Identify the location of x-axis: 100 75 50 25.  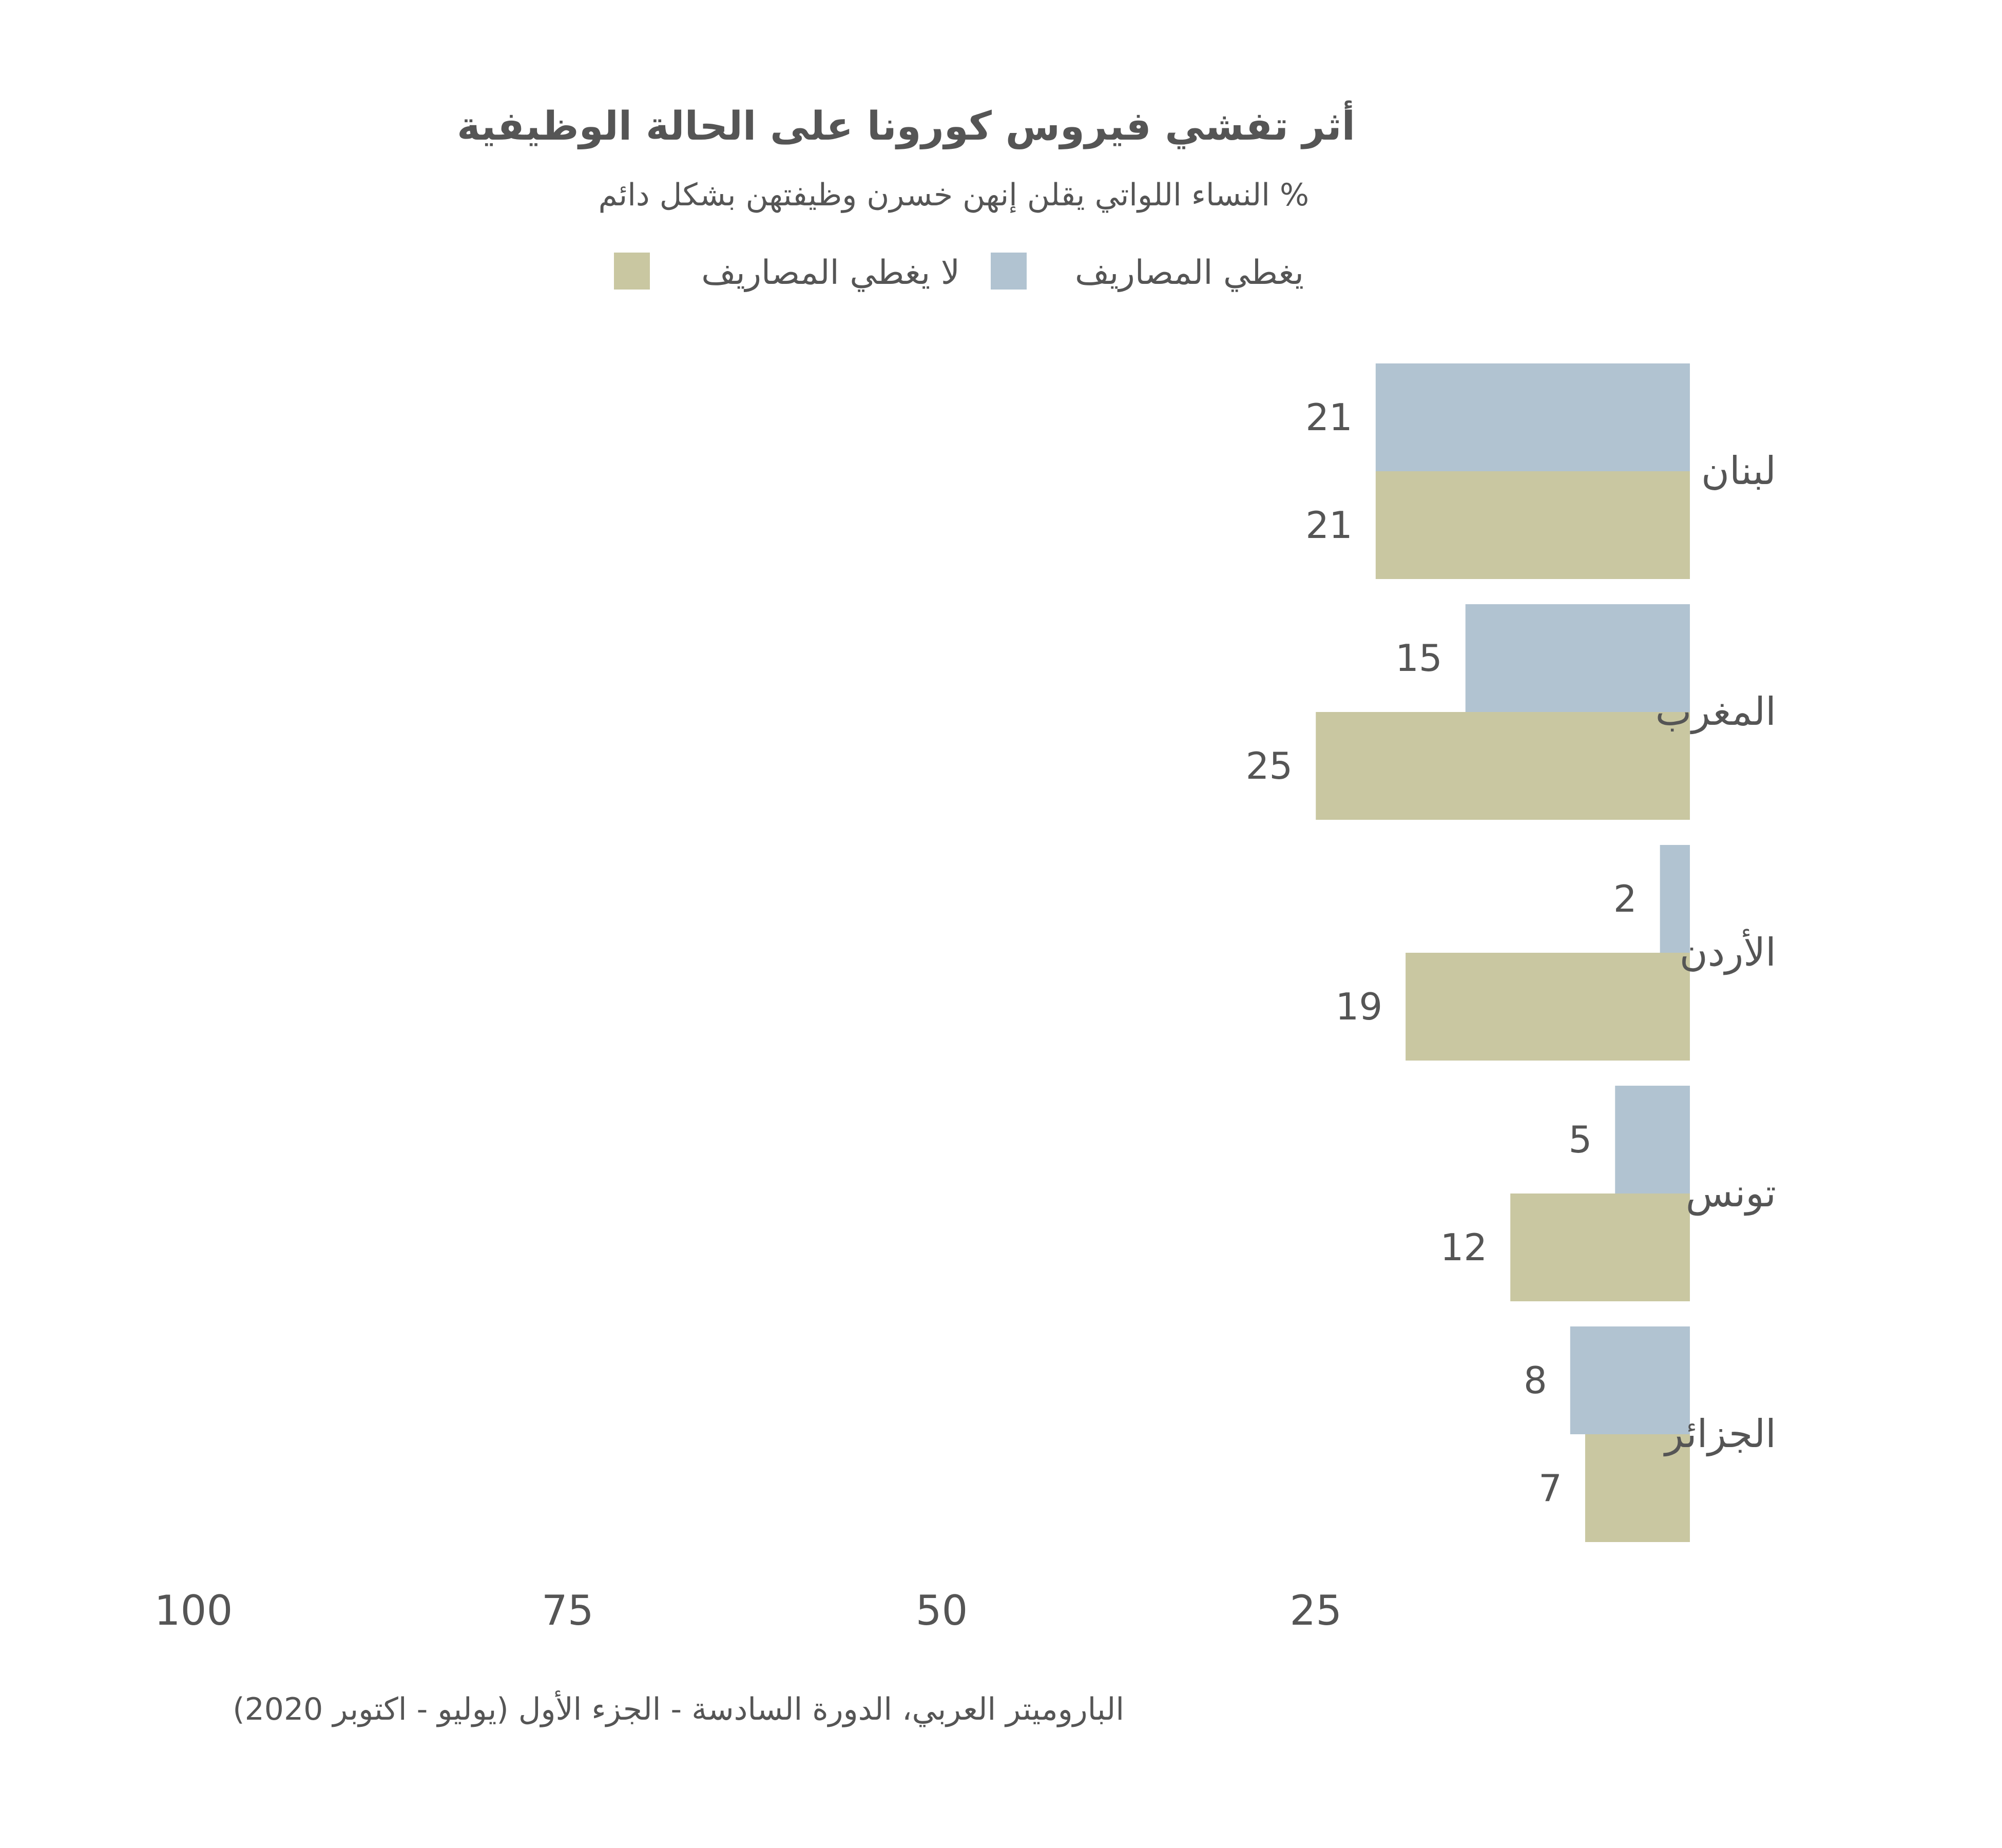
(748, 1610).